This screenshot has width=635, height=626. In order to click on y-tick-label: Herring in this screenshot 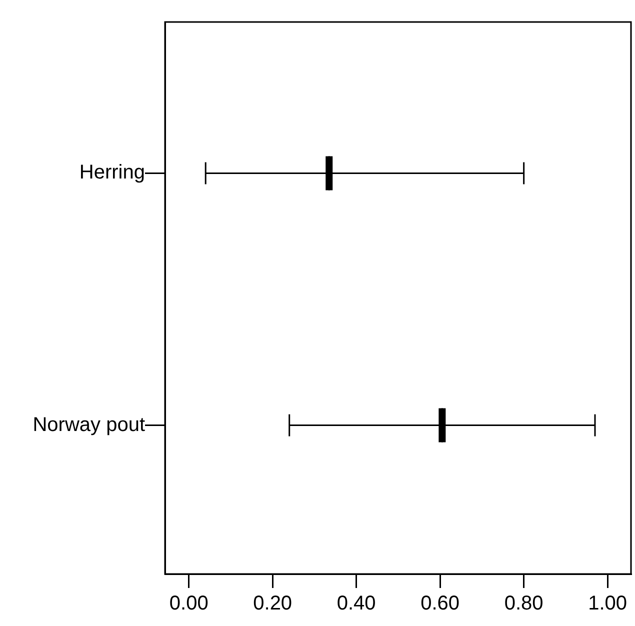, I will do `click(112, 173)`.